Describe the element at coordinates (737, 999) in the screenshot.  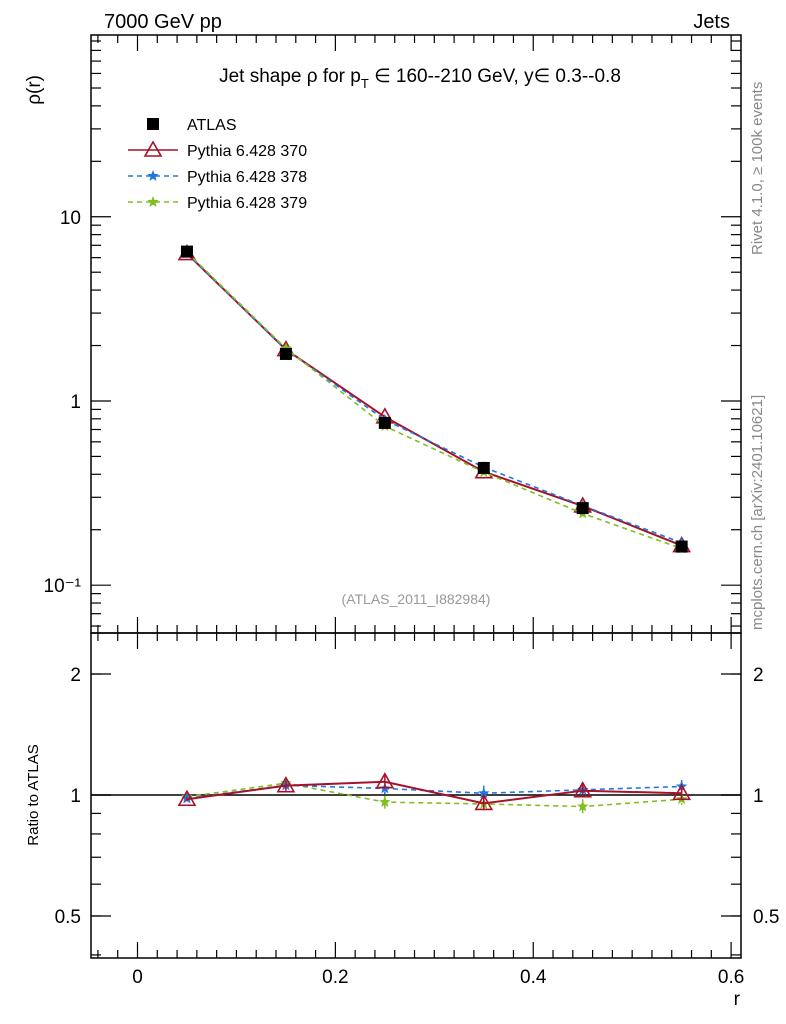
I see `x-axis-label: r` at that location.